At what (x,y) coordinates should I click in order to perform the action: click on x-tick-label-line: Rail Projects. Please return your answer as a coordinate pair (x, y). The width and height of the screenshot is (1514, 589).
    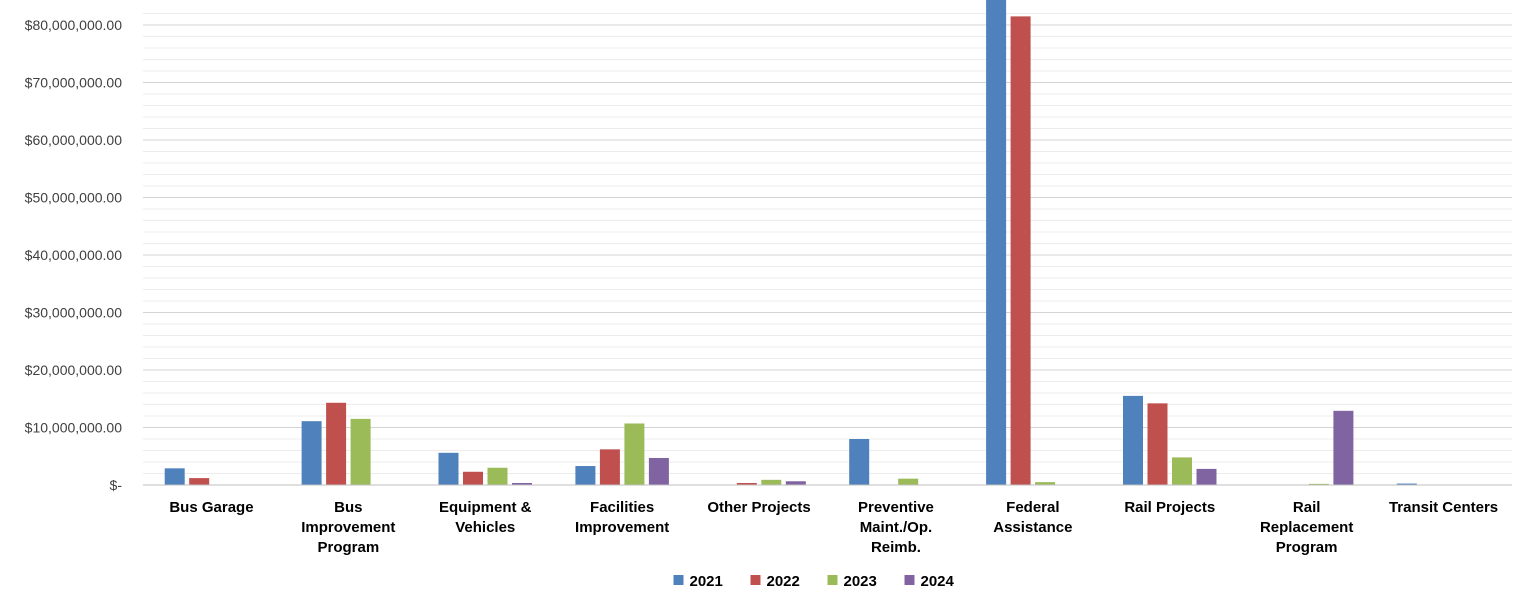
    Looking at the image, I should click on (1169, 507).